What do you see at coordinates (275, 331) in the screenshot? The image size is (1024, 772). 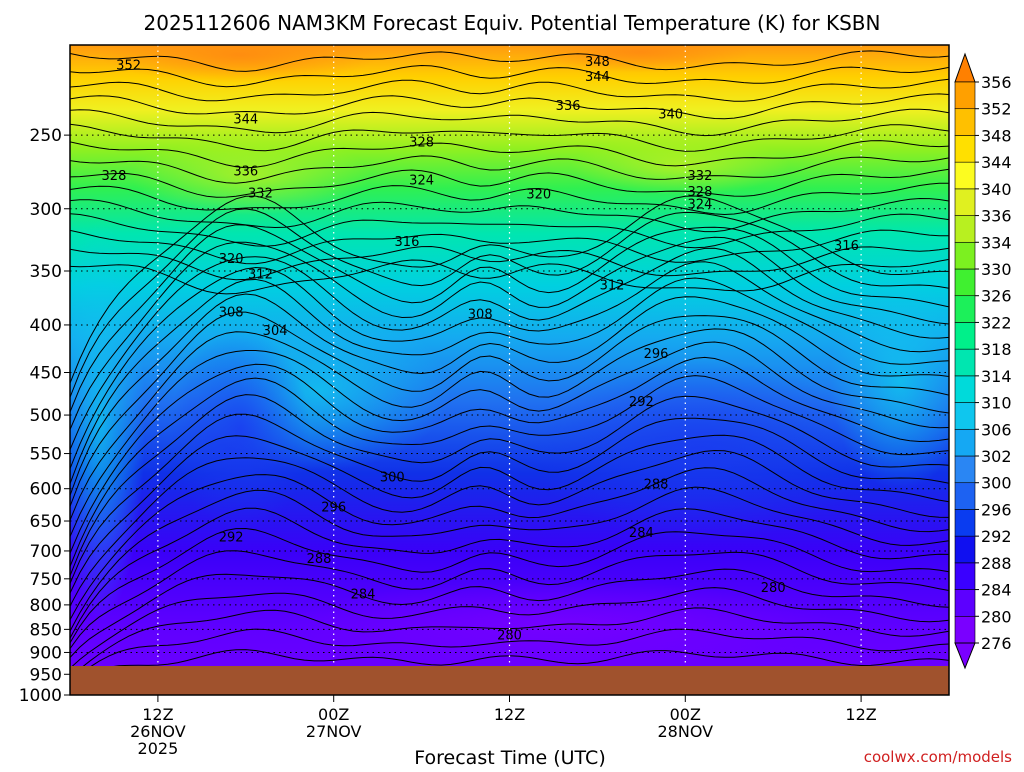 I see `contour-label: 304` at bounding box center [275, 331].